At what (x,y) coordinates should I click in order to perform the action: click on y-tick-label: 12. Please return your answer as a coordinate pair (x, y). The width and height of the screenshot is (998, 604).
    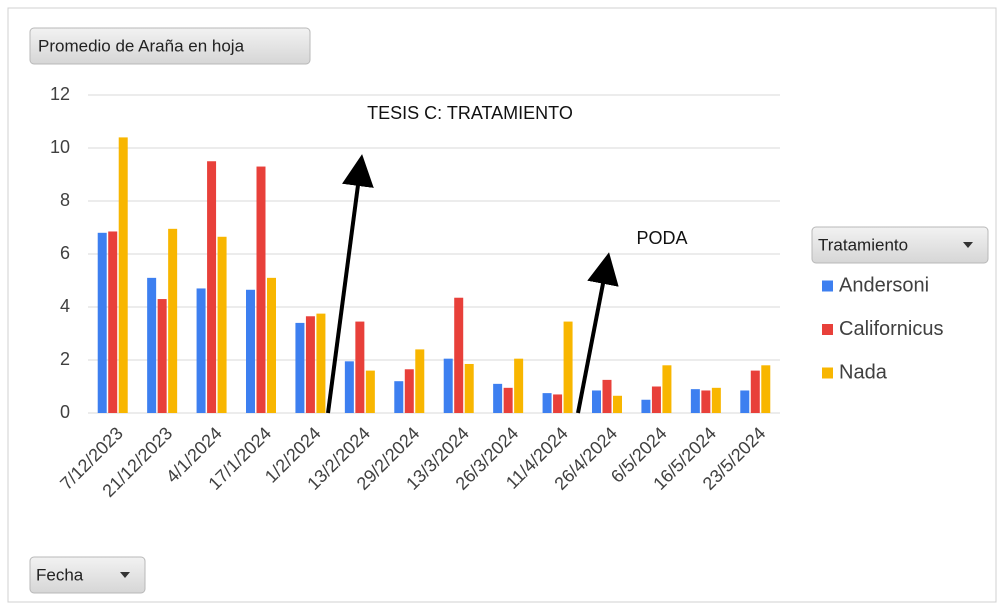
    Looking at the image, I should click on (60, 94).